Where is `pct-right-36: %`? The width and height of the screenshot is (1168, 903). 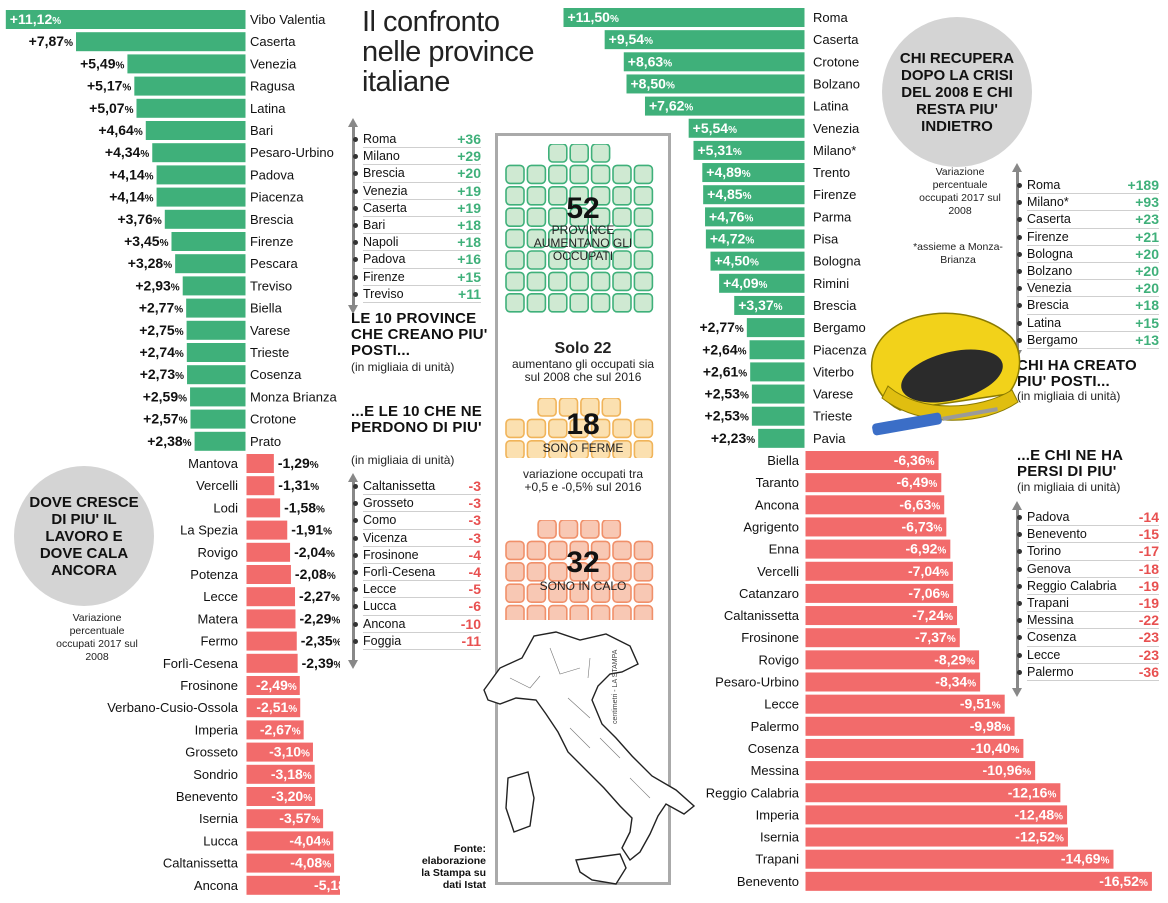
pct-right-36: % is located at coordinates (1058, 816).